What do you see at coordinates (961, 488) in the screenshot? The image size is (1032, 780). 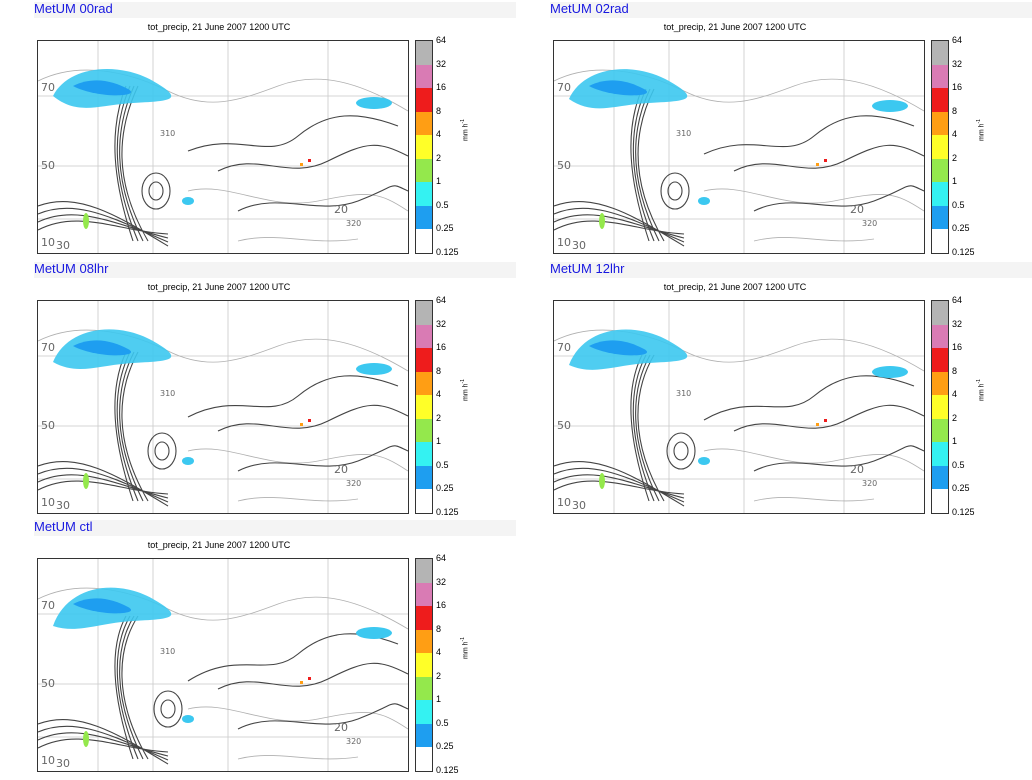 I see `colorbar-tick-label: 0.25` at bounding box center [961, 488].